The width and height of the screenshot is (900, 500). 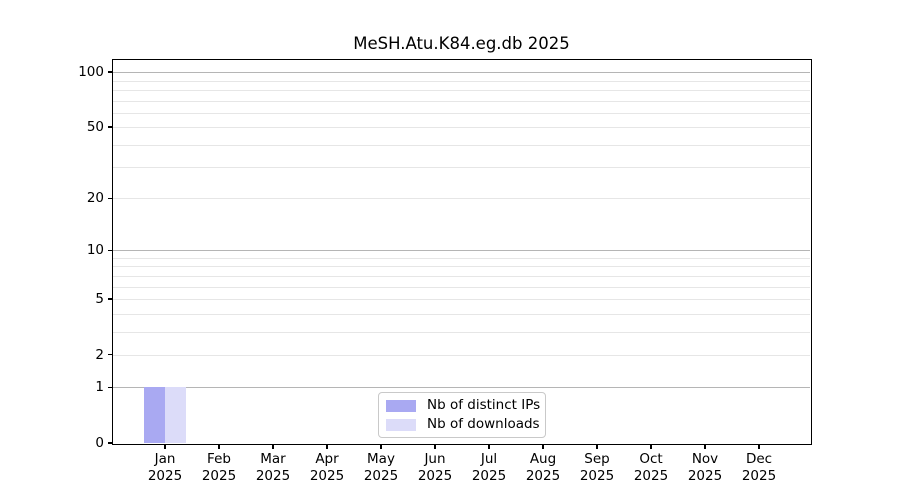 What do you see at coordinates (327, 467) in the screenshot?
I see `x-tick-label: Apr 2025` at bounding box center [327, 467].